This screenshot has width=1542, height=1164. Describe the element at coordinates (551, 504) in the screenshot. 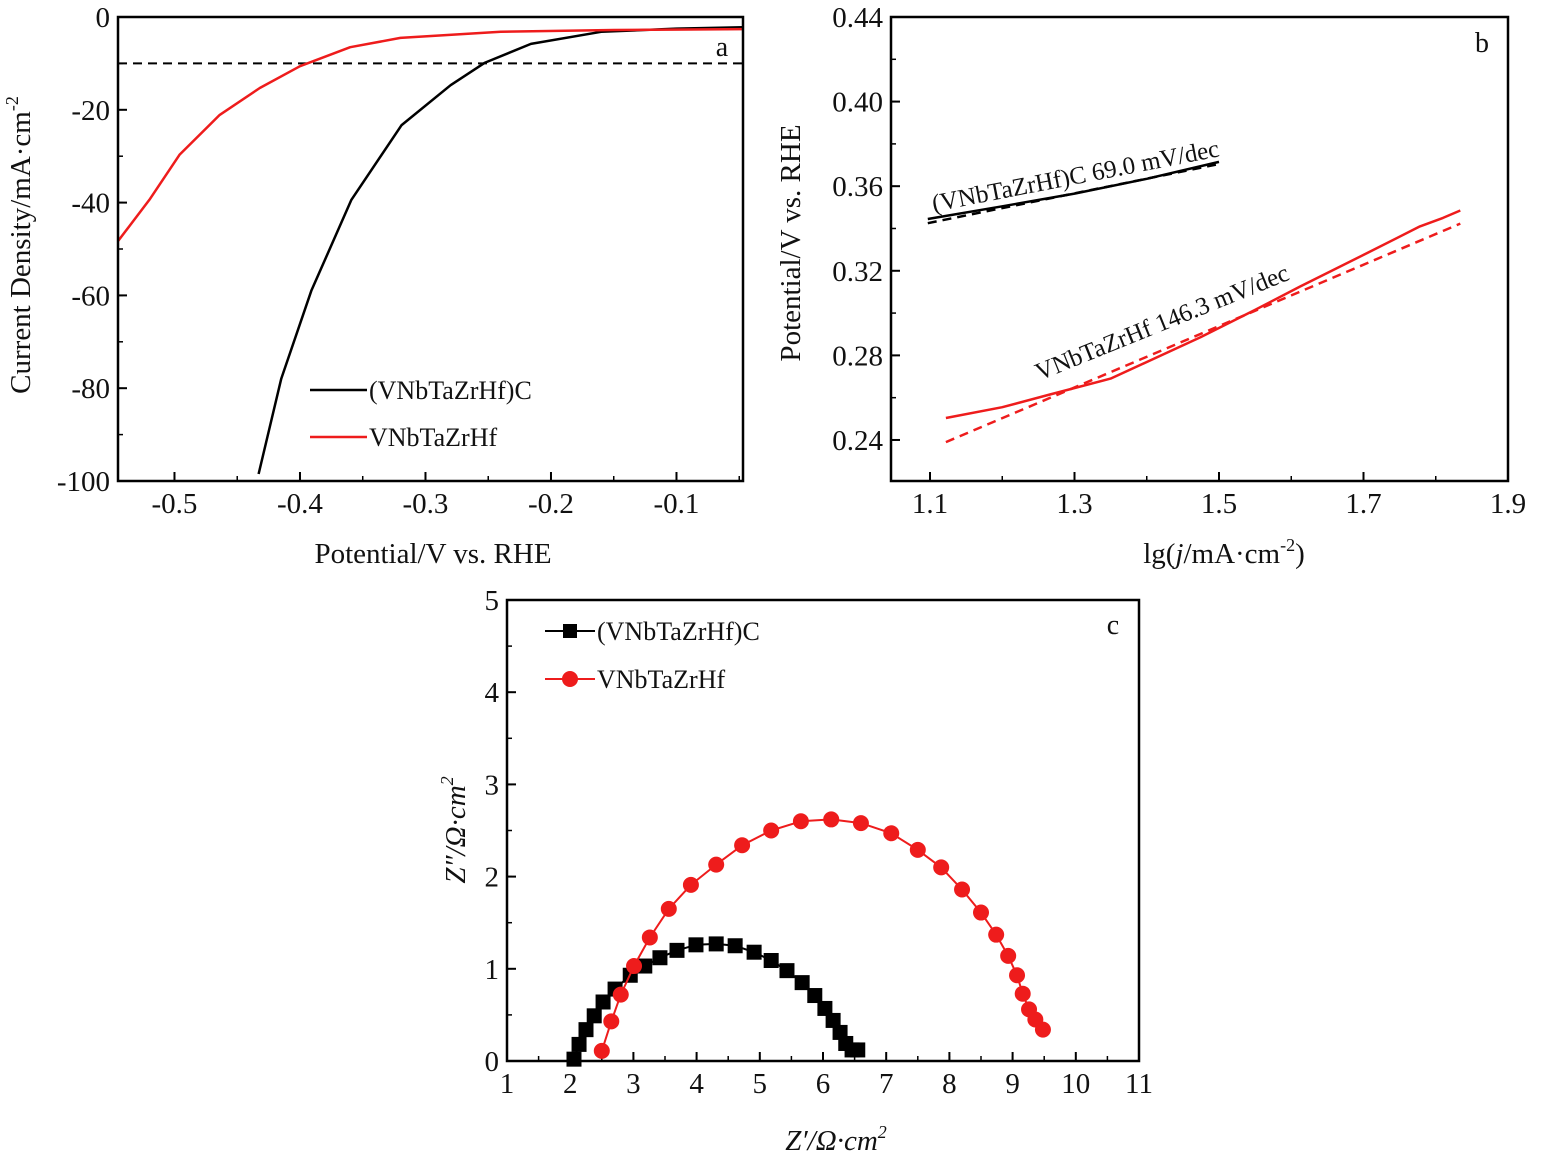

I see `x-tick-label: -0.2` at that location.